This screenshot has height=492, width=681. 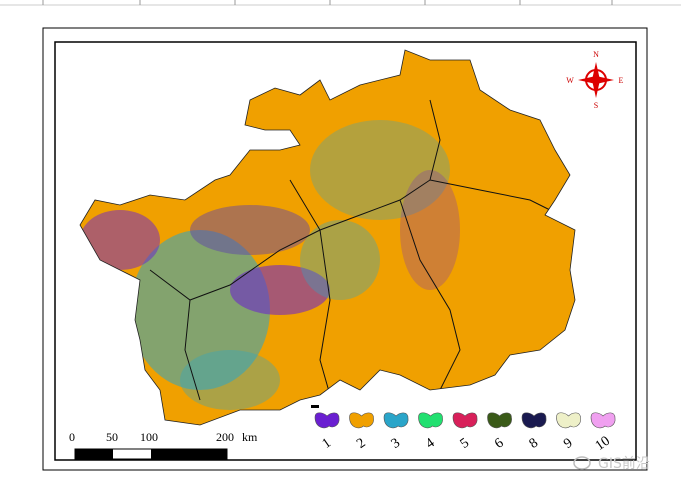 What do you see at coordinates (570, 80) in the screenshot?
I see `compass-west: W` at bounding box center [570, 80].